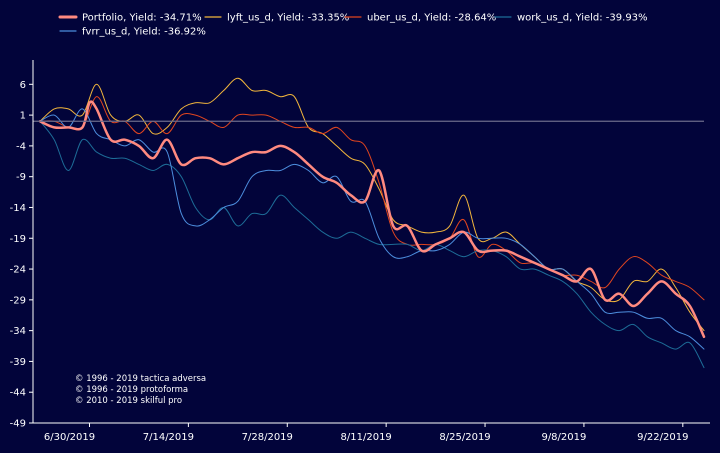  What do you see at coordinates (18, 331) in the screenshot?
I see `y-tick-label: -34` at bounding box center [18, 331].